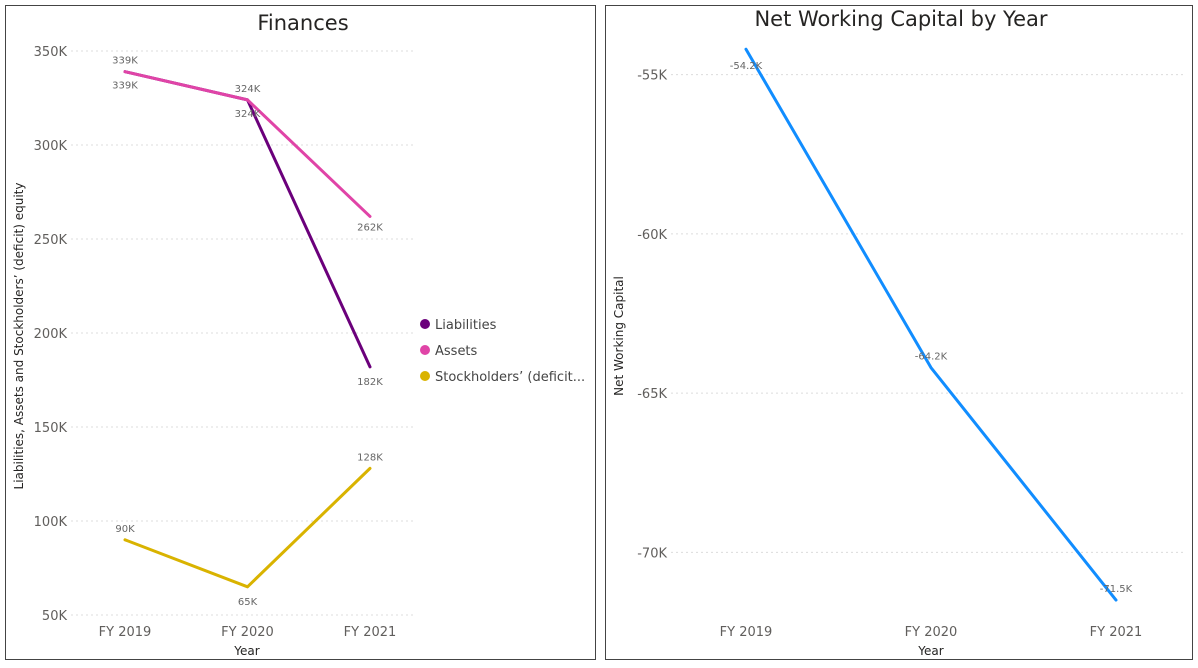 Image resolution: width=1198 pixels, height=668 pixels. I want to click on y-tick-label: -60K, so click(652, 235).